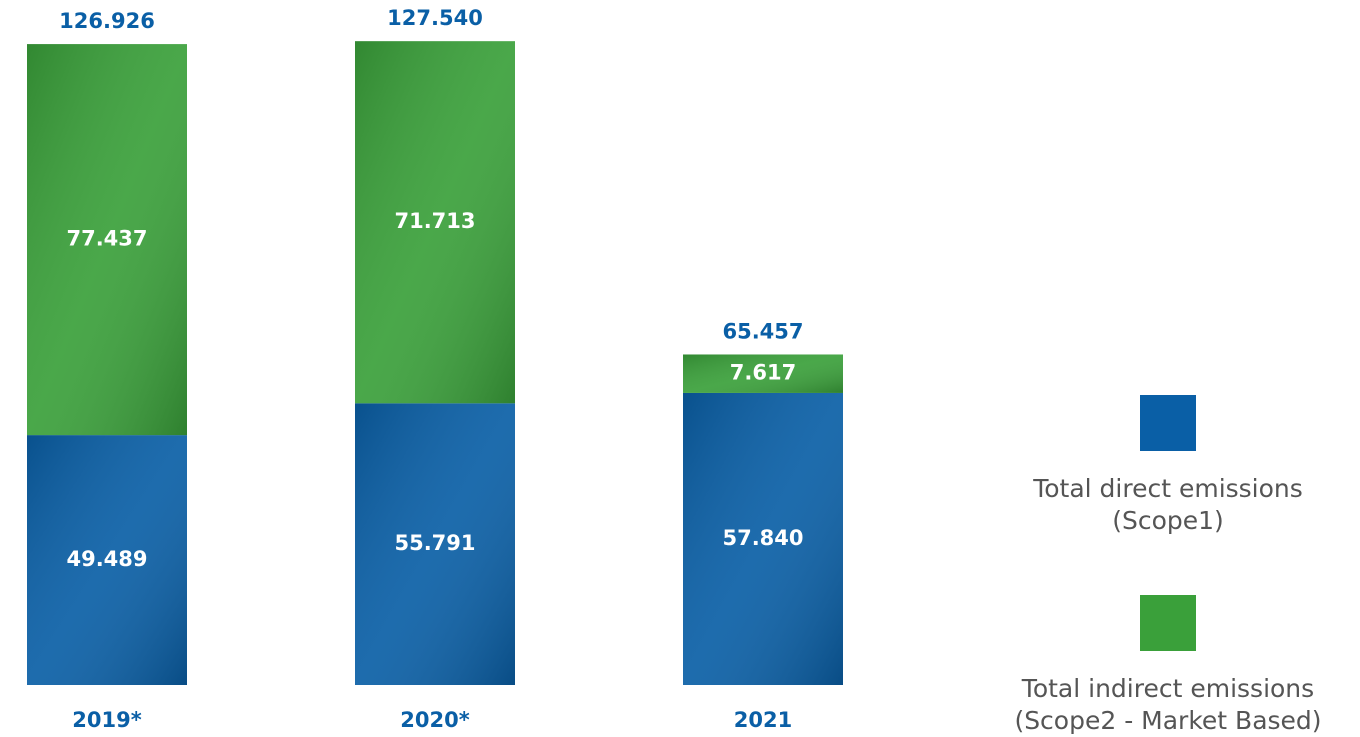  I want to click on value-label: 77.437, so click(106, 239).